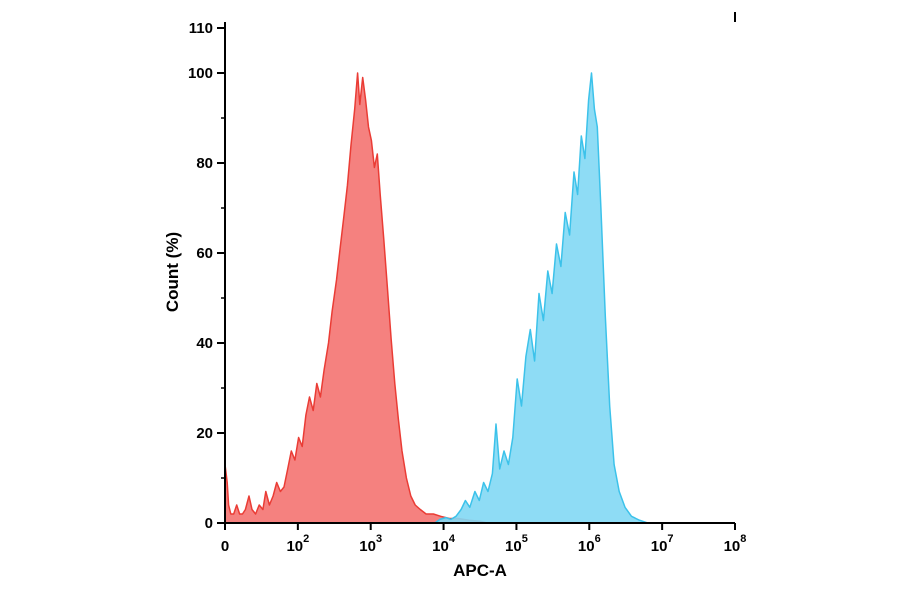  What do you see at coordinates (201, 28) in the screenshot?
I see `y-tick-label: 110` at bounding box center [201, 28].